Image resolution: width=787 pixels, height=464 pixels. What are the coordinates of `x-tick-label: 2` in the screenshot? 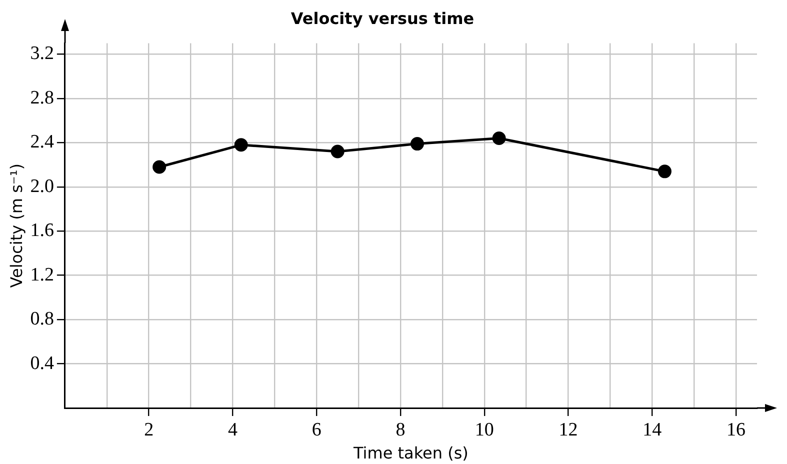 It's located at (149, 429).